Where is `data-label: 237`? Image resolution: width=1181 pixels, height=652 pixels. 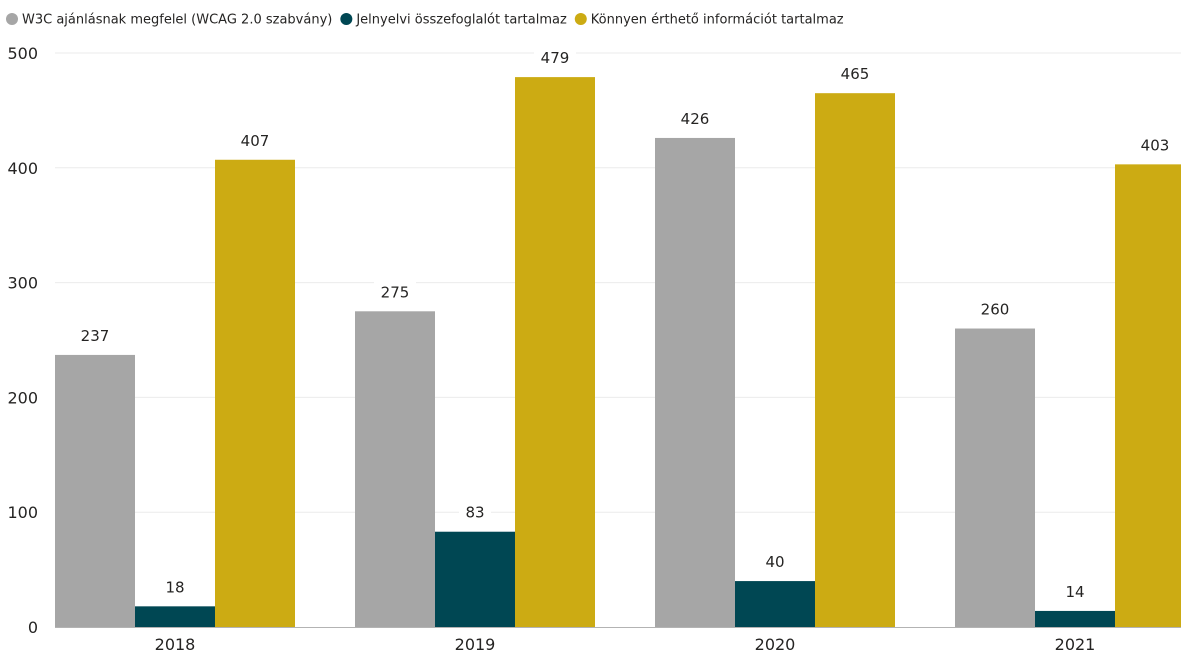 data-label: 237 is located at coordinates (95, 336).